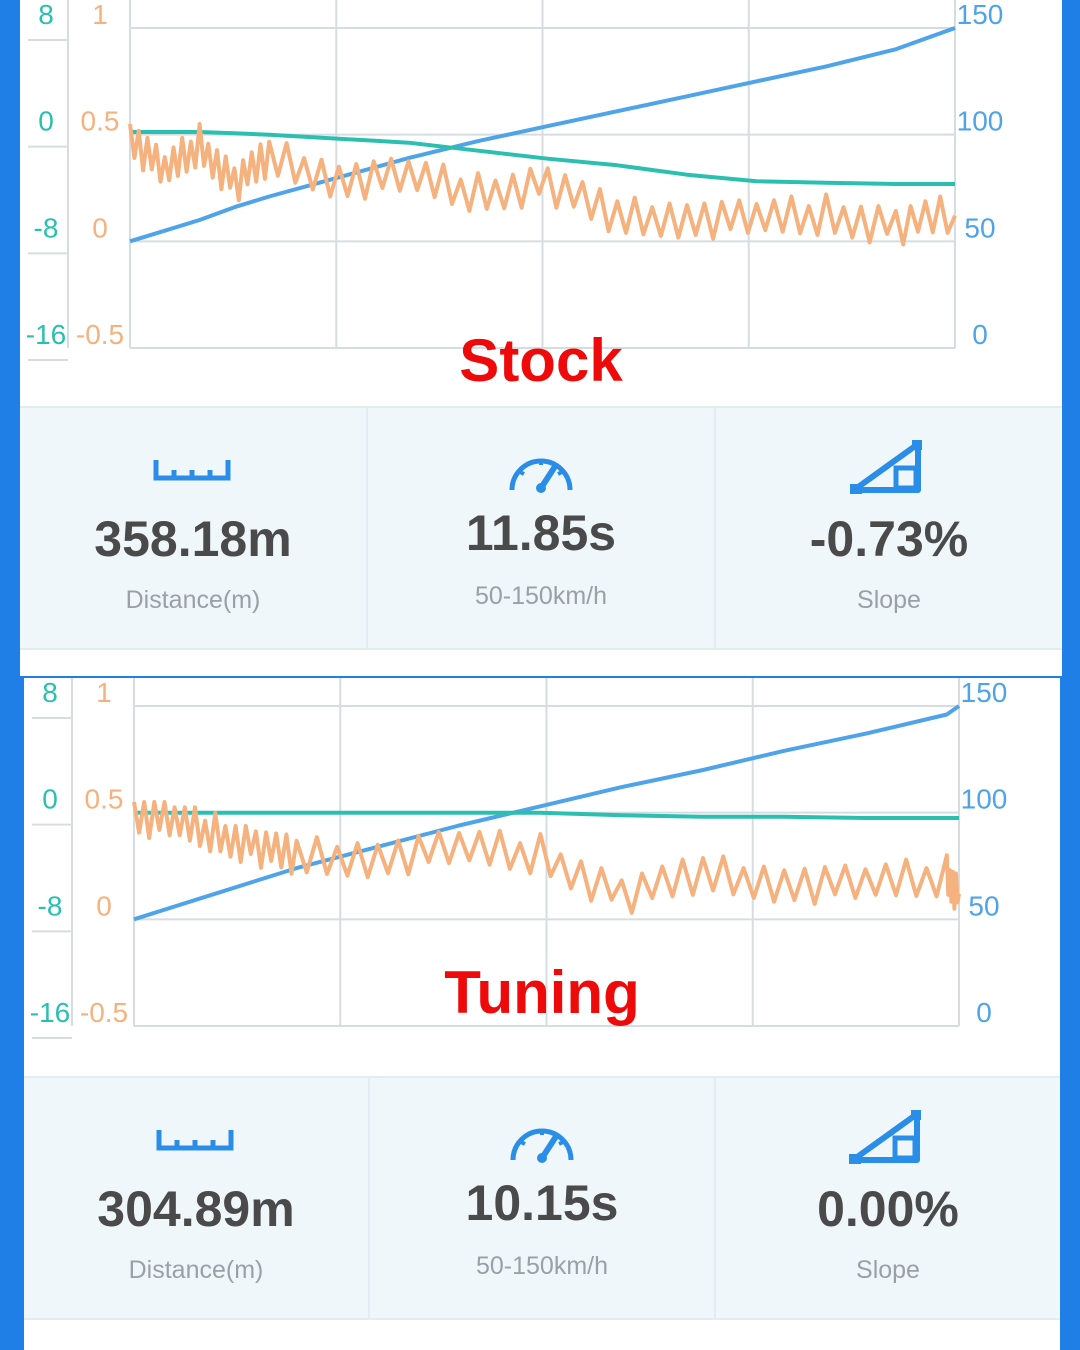 Image resolution: width=1080 pixels, height=1350 pixels. I want to click on time-value: 10.15s, so click(542, 1203).